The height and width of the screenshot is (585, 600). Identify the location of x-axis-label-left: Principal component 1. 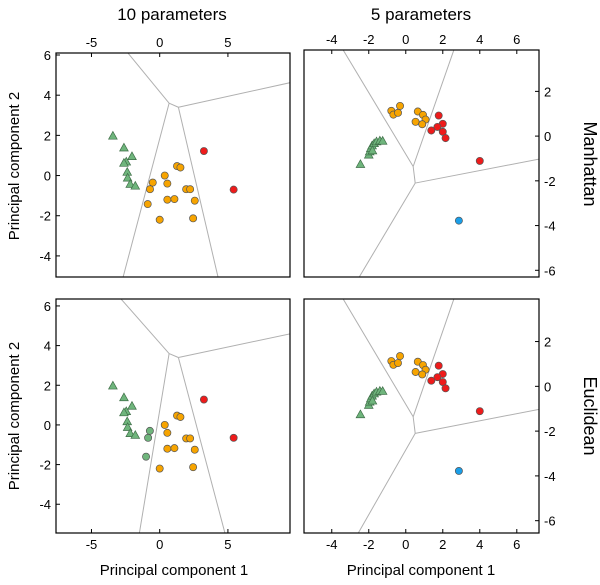
(174, 570).